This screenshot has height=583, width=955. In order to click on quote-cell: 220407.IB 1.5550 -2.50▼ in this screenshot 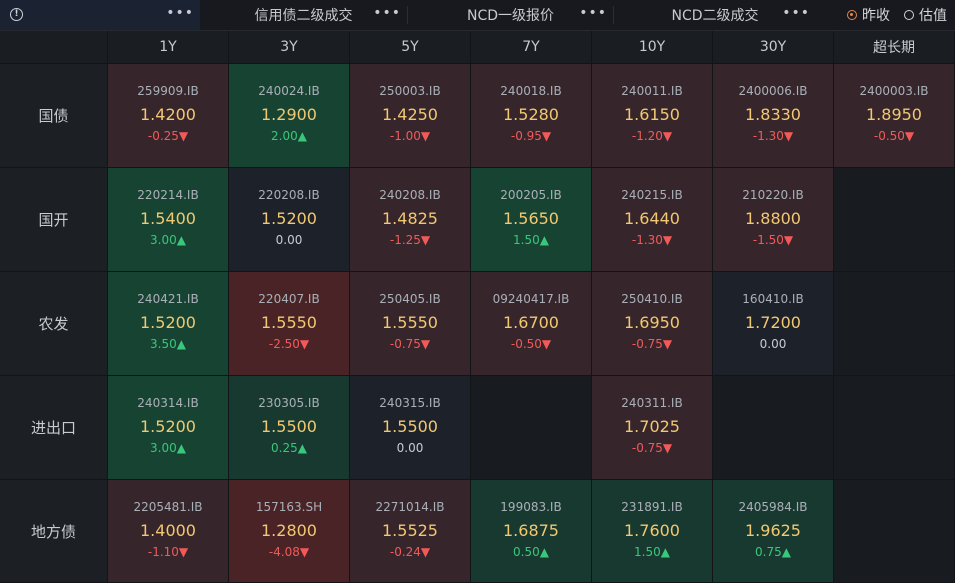, I will do `click(289, 324)`.